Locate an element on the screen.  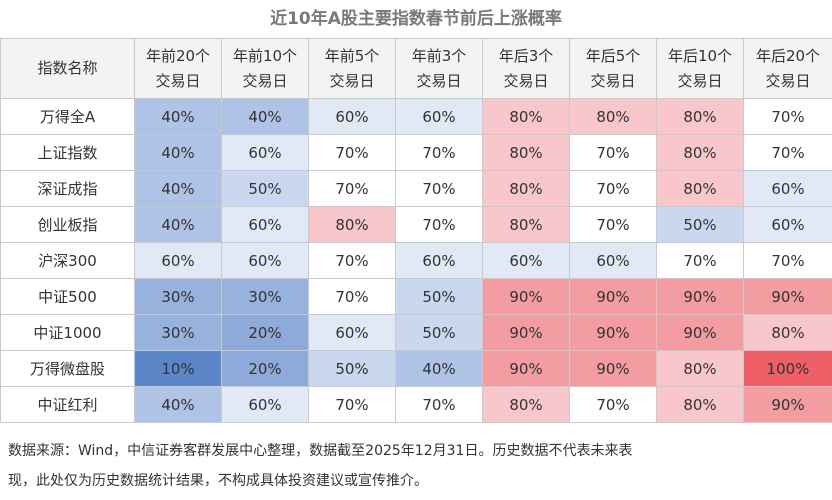
table-row: 中证500 30% 30% 70% 50% 90% 90% 90% 90% is located at coordinates (416, 296).